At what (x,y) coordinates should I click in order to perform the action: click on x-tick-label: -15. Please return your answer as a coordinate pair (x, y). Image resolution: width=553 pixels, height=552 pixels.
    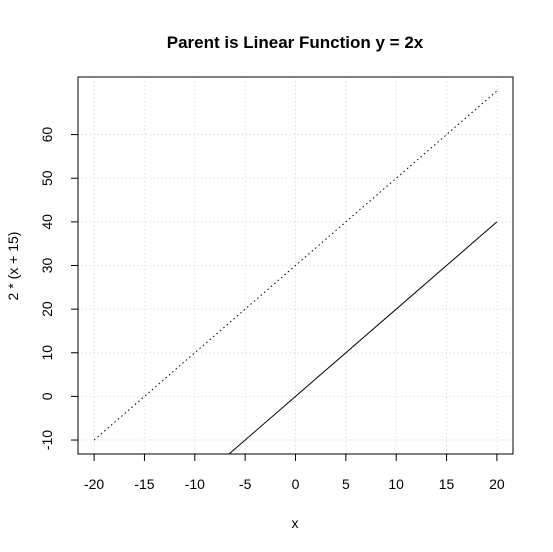
    Looking at the image, I should click on (144, 484).